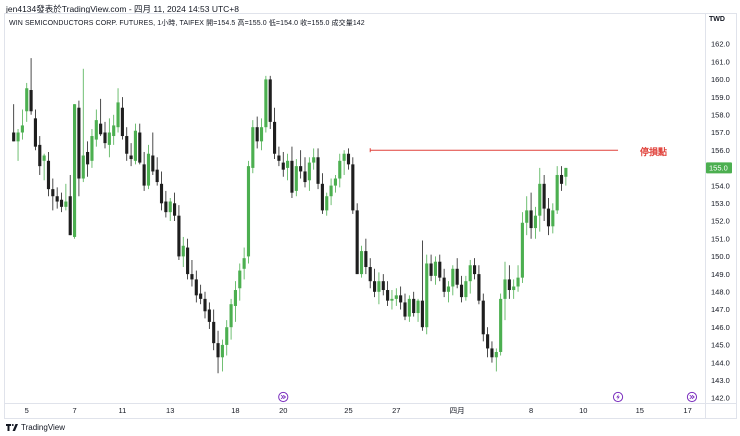 The width and height of the screenshot is (740, 436). What do you see at coordinates (720, 362) in the screenshot?
I see `price-tick-label: 144.0` at bounding box center [720, 362].